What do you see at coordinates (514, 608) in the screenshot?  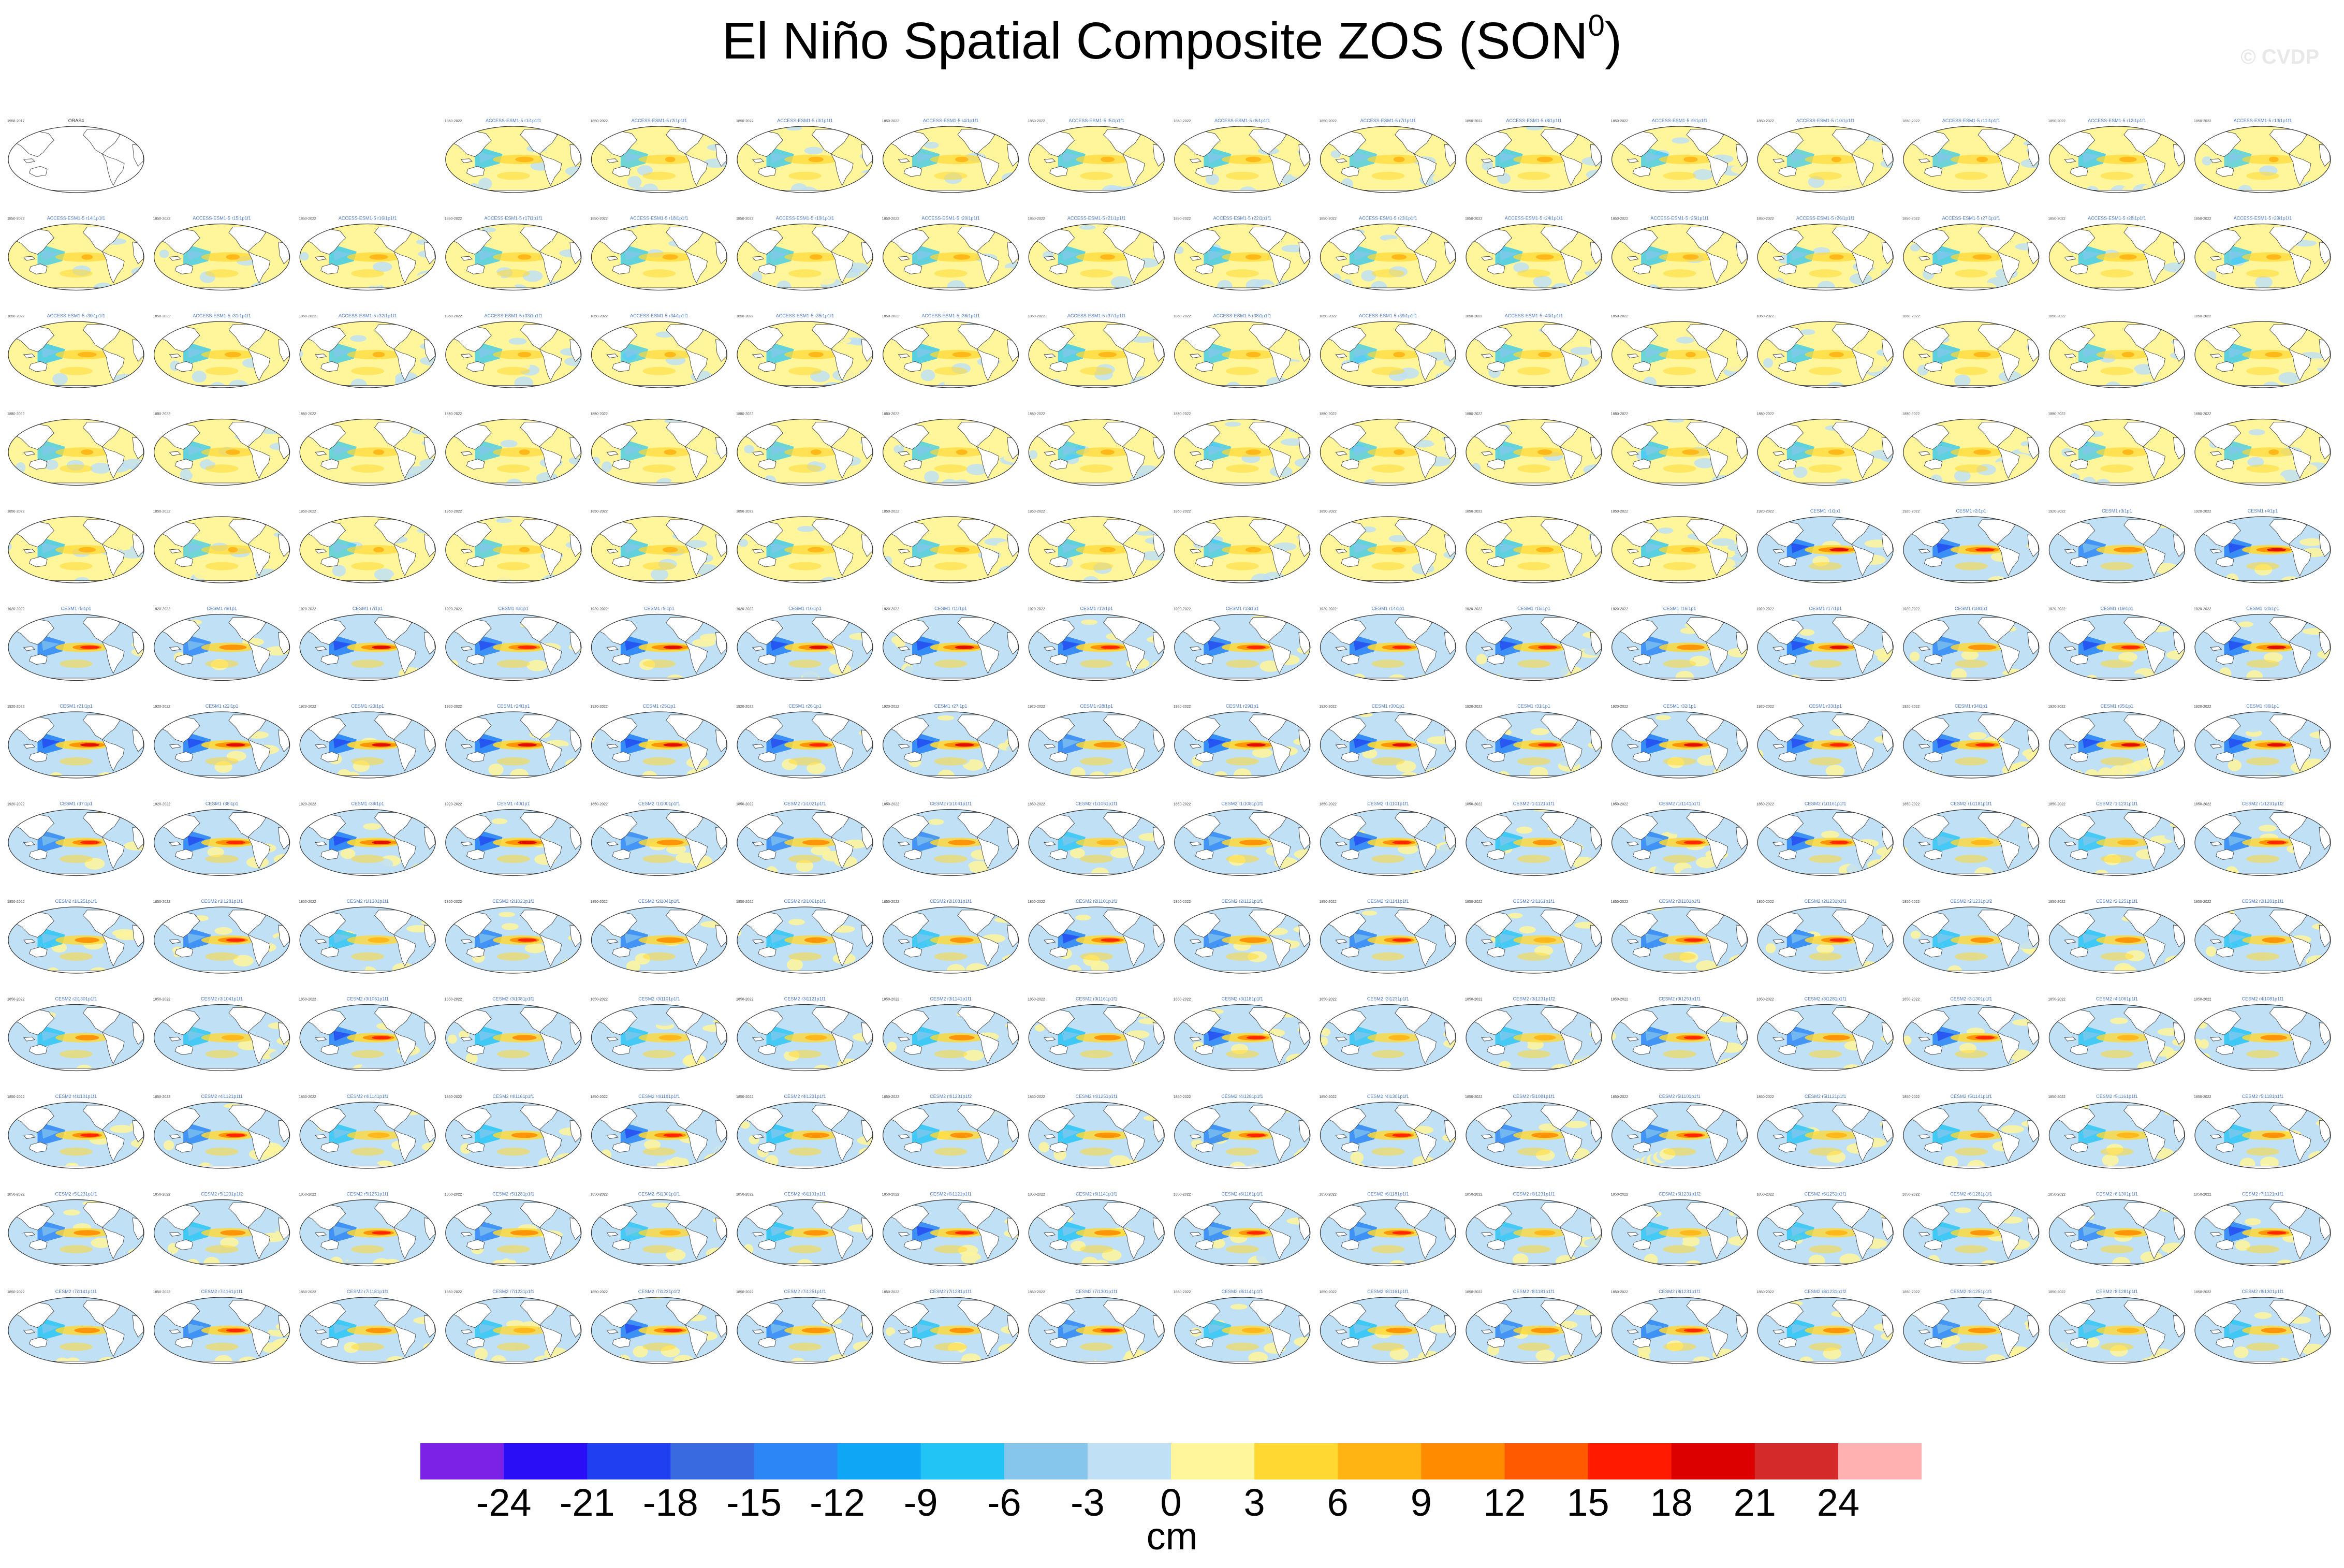 I see `panel-title: CESM1 r8i1p1` at bounding box center [514, 608].